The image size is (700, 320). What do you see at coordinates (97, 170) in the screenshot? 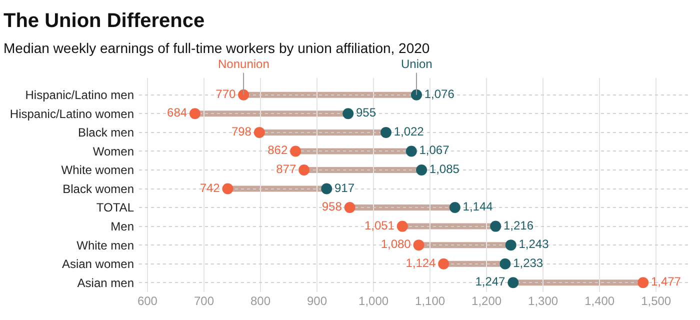
I see `y-tick-label: White women` at bounding box center [97, 170].